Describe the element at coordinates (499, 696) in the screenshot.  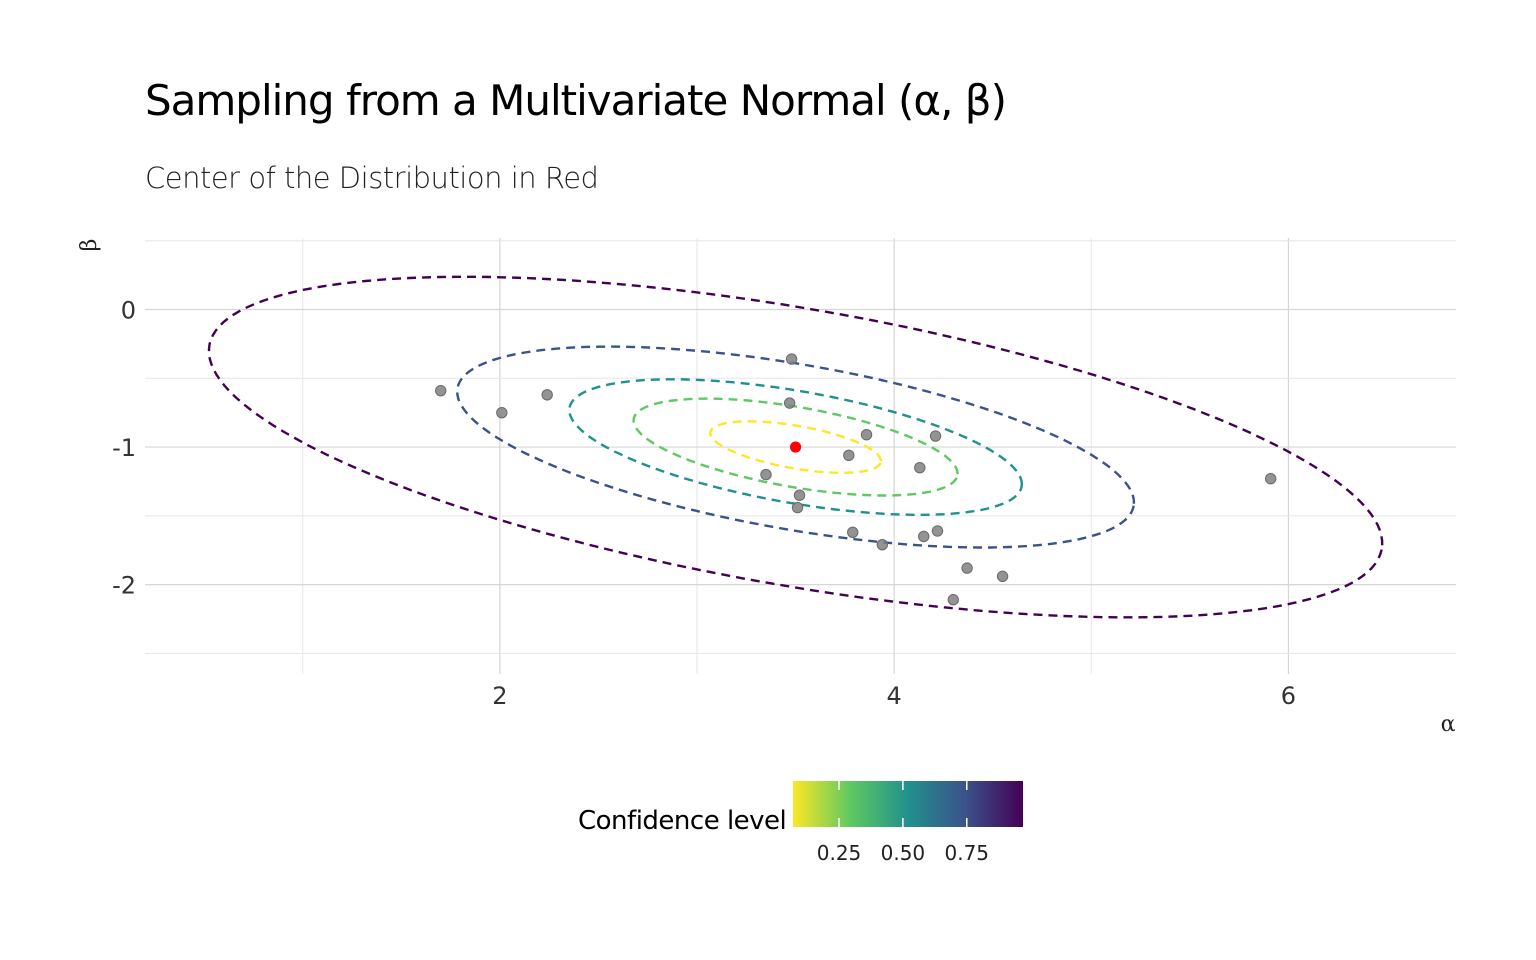
I see `x-tick-label: 2` at that location.